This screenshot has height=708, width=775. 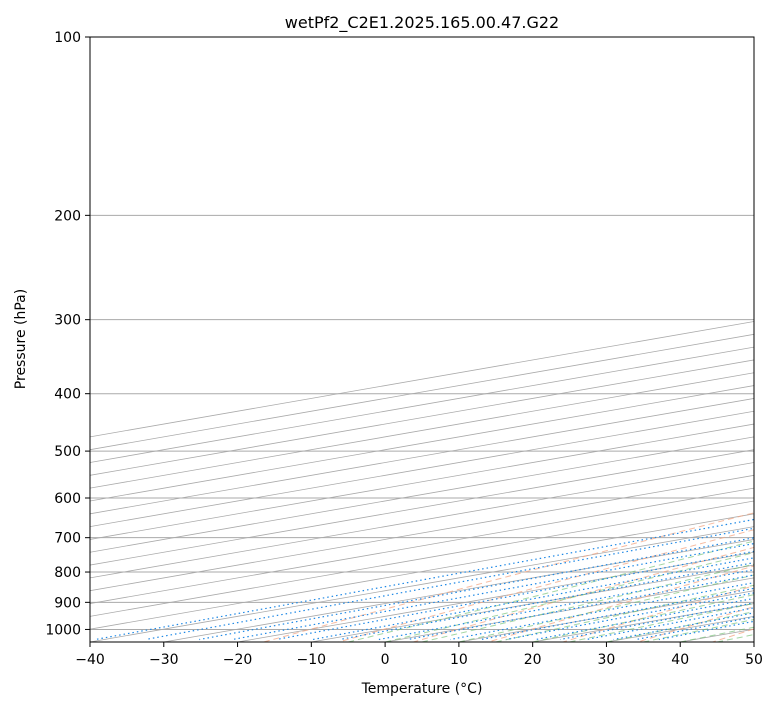 What do you see at coordinates (21, 339) in the screenshot?
I see `y-axis-label: Pressure (hPa)` at bounding box center [21, 339].